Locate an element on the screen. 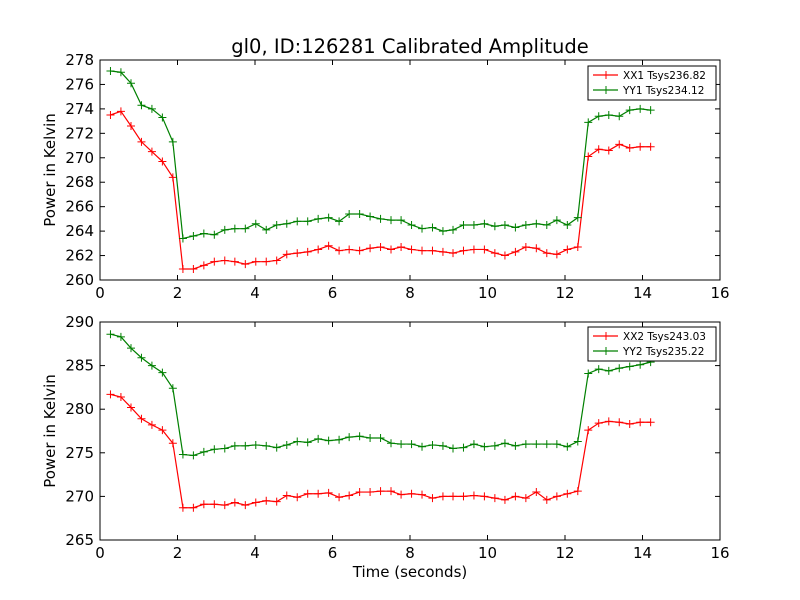  legend: XX1 Tsys236.82 YY1 Tsys234.12 is located at coordinates (652, 83).